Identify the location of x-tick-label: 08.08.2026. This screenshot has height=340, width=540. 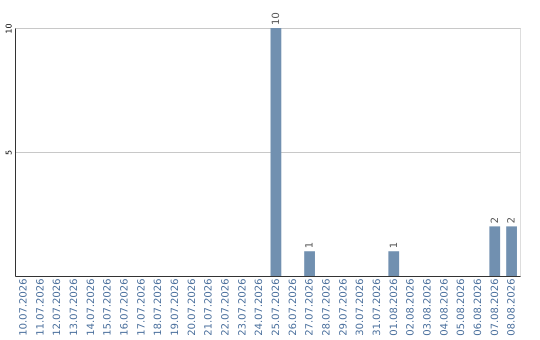
(512, 307).